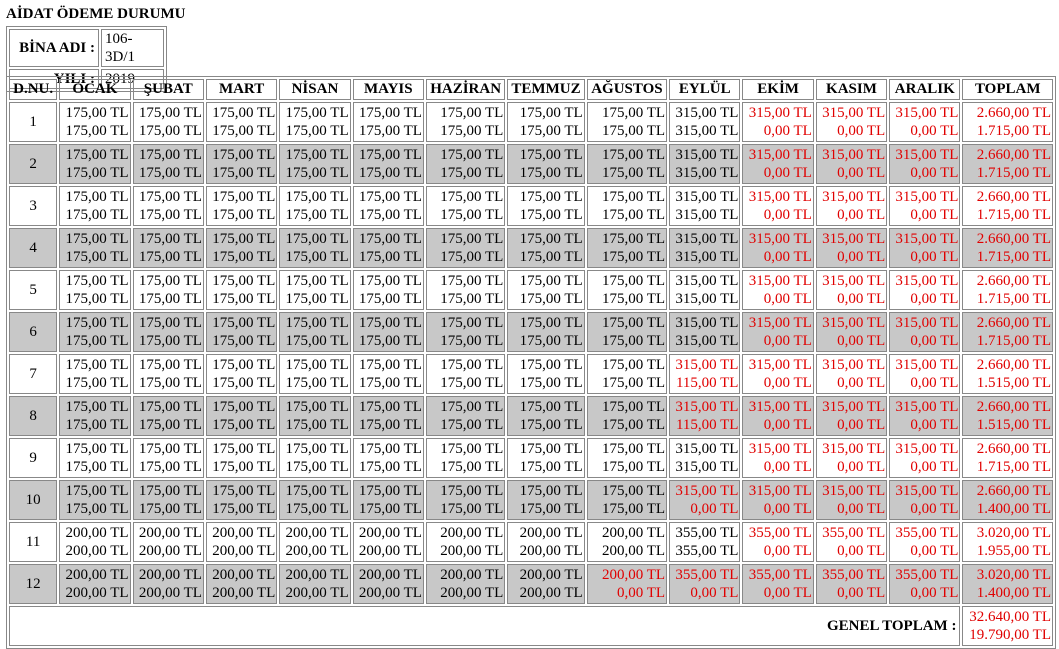  I want to click on column-header: TEMMUZ, so click(546, 89).